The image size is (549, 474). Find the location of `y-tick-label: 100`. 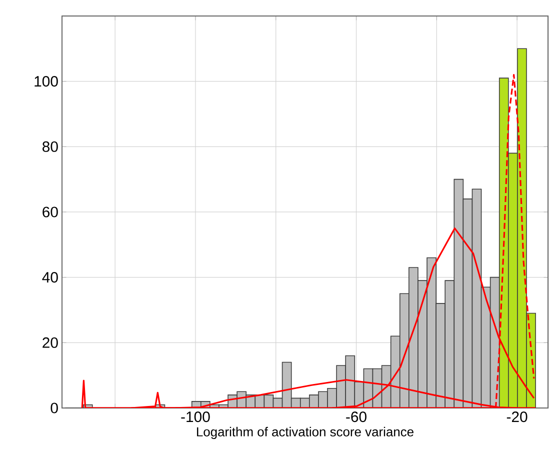

y-tick-label: 100 is located at coordinates (46, 81).